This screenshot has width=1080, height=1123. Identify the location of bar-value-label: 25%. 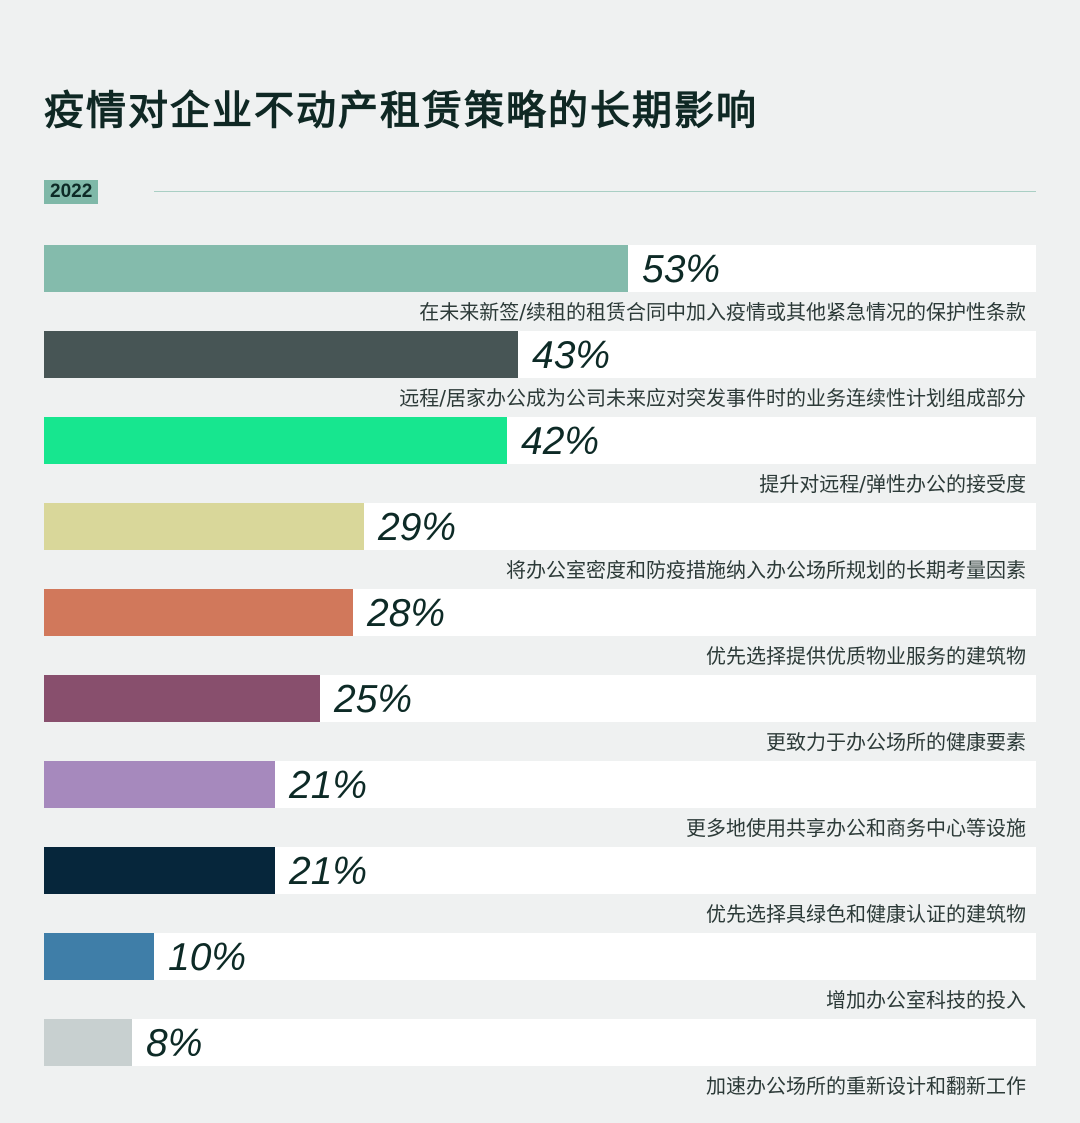
(373, 699).